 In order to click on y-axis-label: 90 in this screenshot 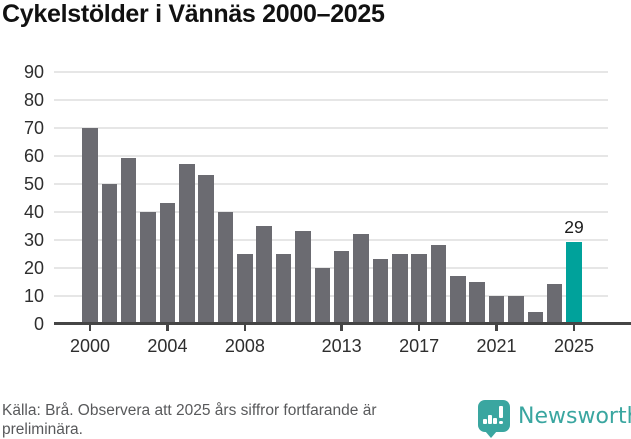, I will do `click(33, 71)`.